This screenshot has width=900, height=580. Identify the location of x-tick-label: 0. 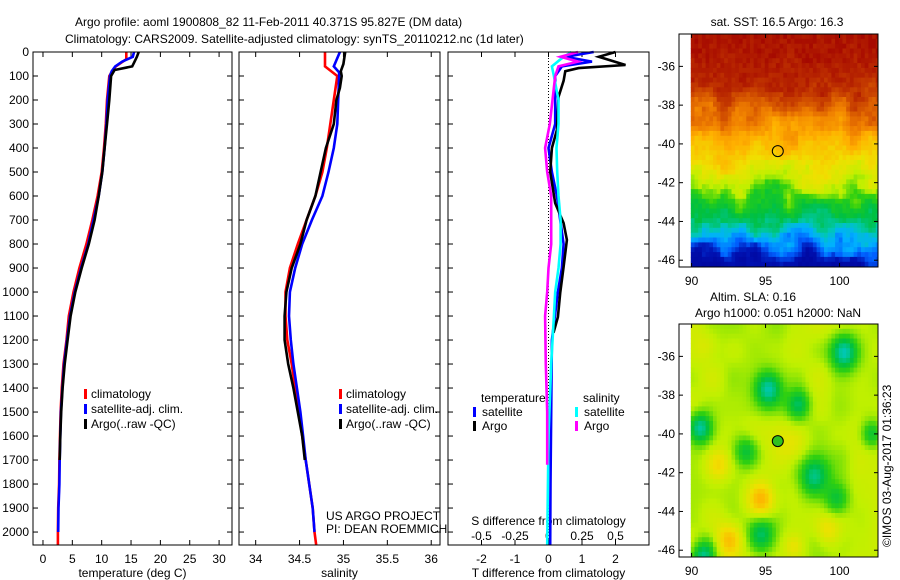
(548, 559).